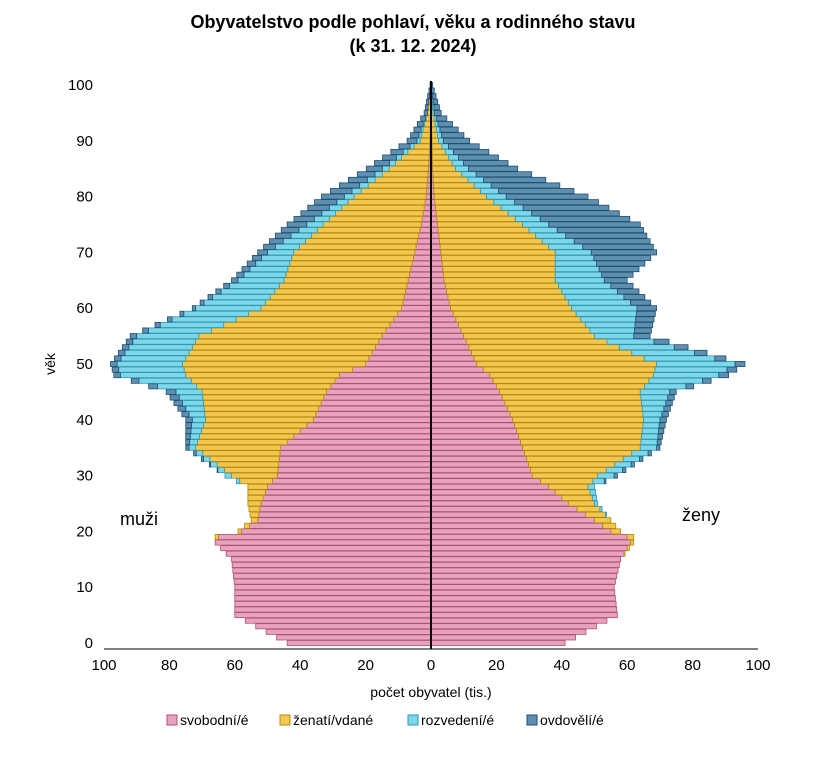  Describe the element at coordinates (178, 403) in the screenshot. I see `male-bar-age-43-widowed` at that location.